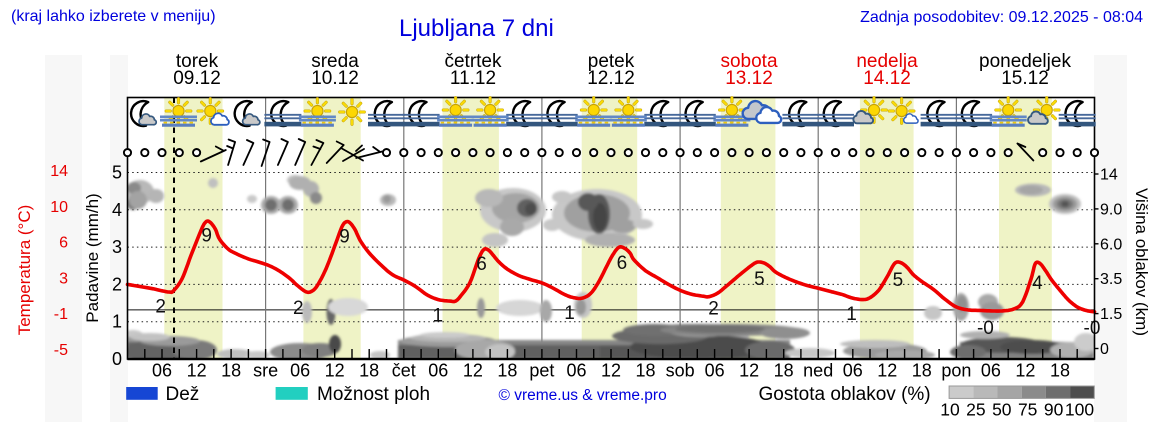 This screenshot has height=443, width=1152. I want to click on svg-text: sre, so click(265, 371).